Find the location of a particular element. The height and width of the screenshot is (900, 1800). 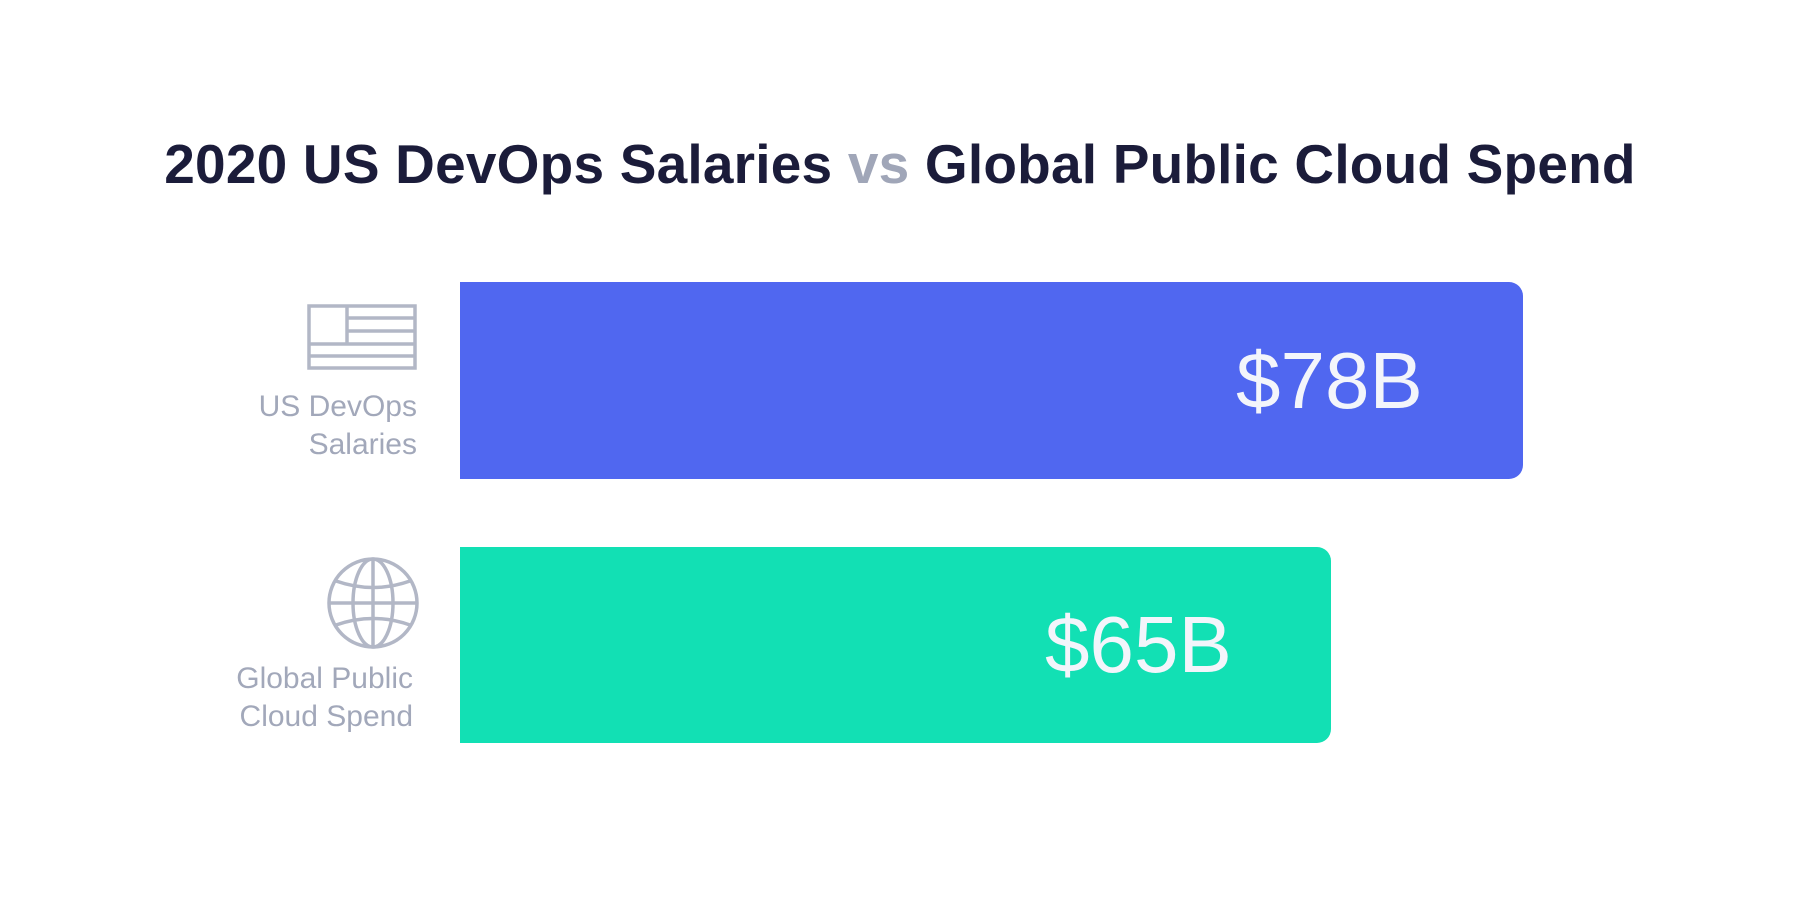

title-vs: vs is located at coordinates (878, 164).